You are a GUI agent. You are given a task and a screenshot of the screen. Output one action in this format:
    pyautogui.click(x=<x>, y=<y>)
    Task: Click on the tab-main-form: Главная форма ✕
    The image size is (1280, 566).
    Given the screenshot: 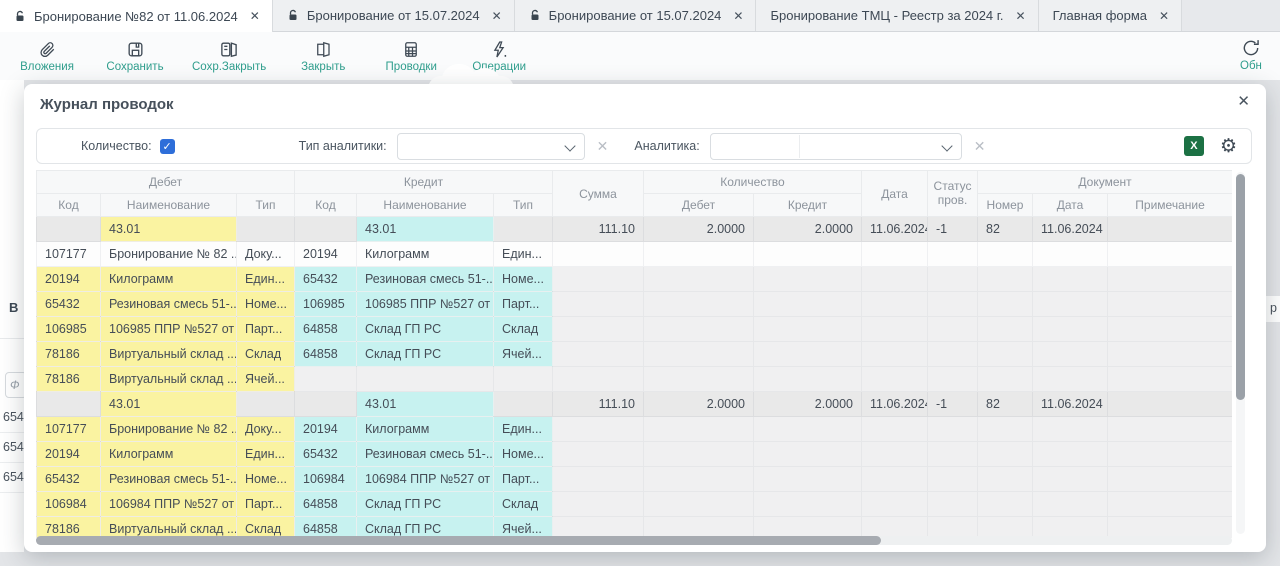 What is the action you would take?
    pyautogui.click(x=1110, y=15)
    